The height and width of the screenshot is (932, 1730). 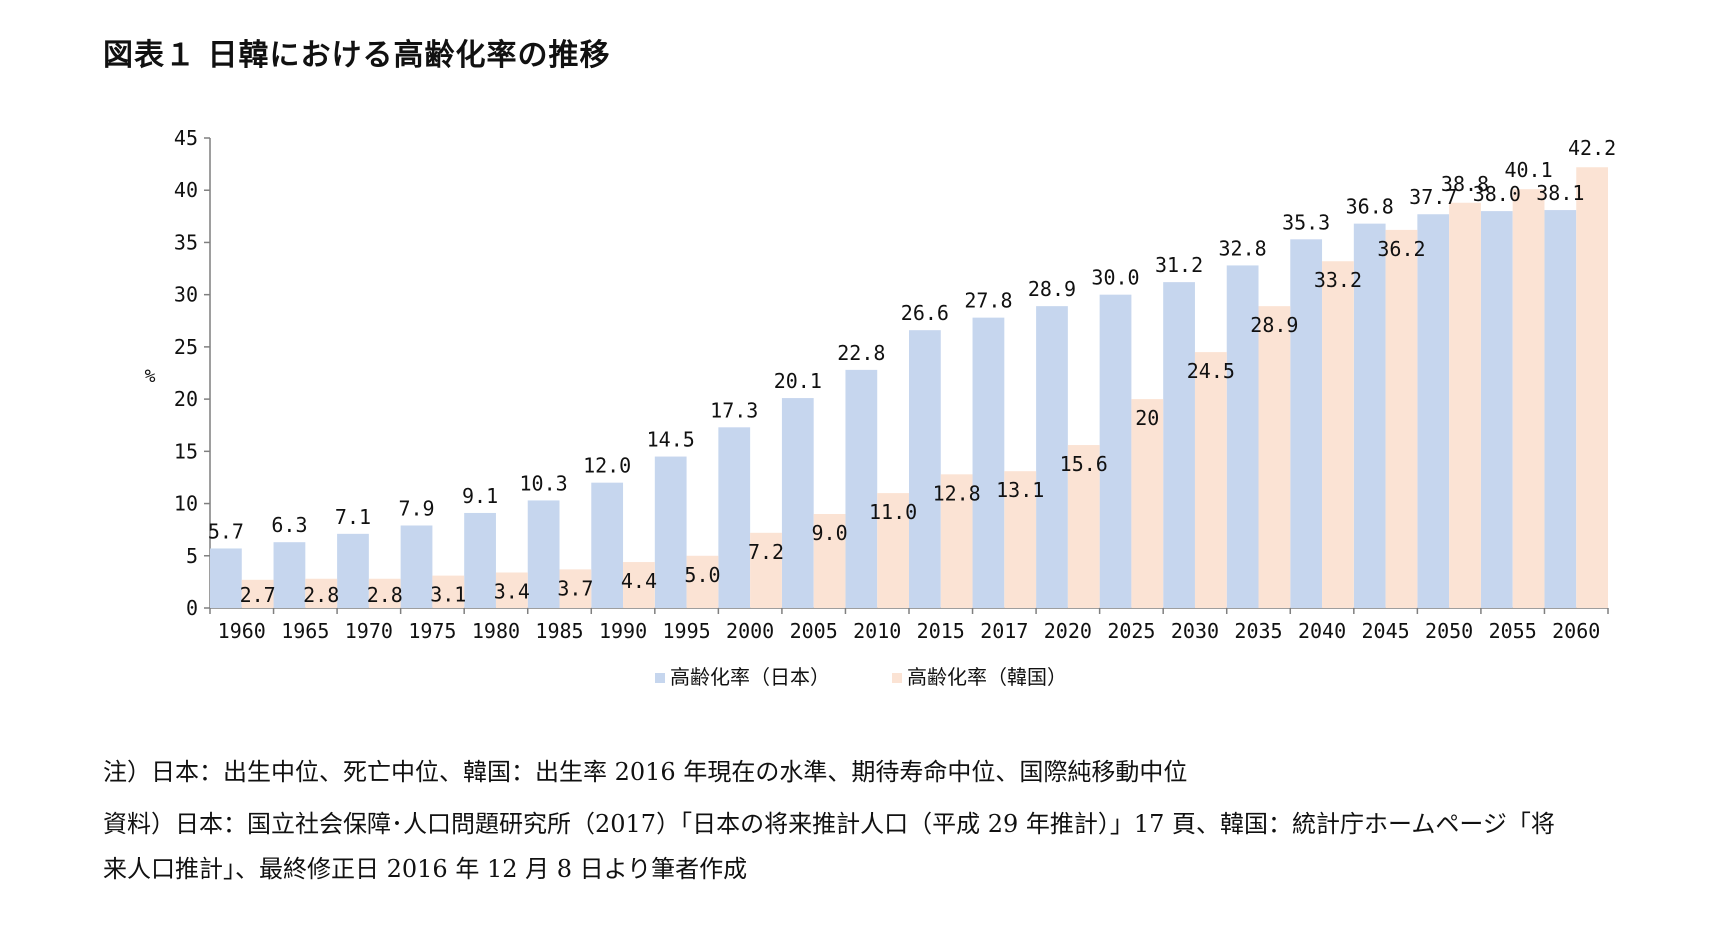 I want to click on x-tick-label: 2000, so click(x=750, y=631).